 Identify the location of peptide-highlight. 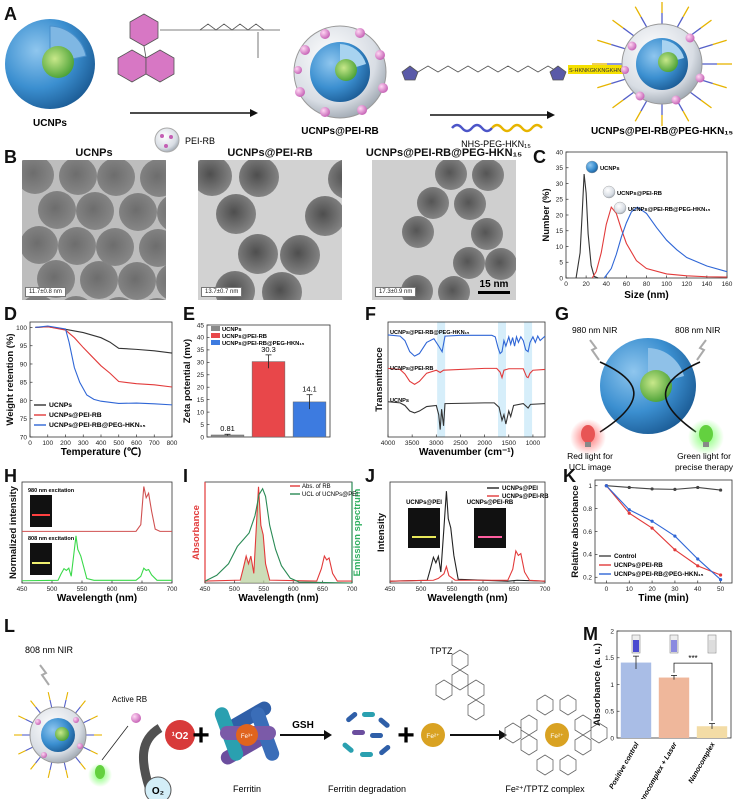
(598, 69).